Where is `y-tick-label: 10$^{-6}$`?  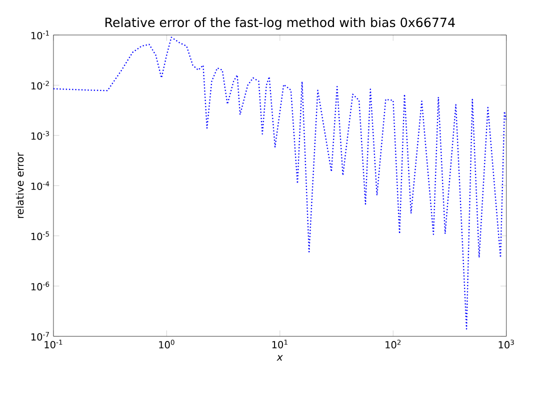 y-tick-label: 10$^{-6}$ is located at coordinates (40, 286).